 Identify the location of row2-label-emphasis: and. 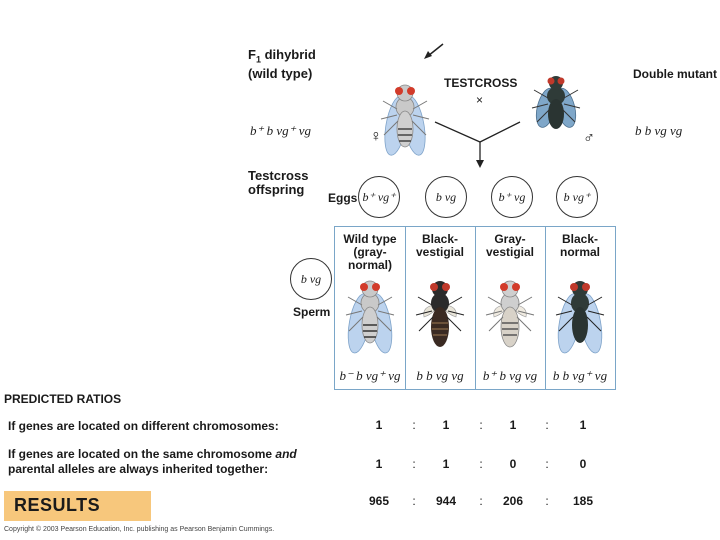
(286, 454).